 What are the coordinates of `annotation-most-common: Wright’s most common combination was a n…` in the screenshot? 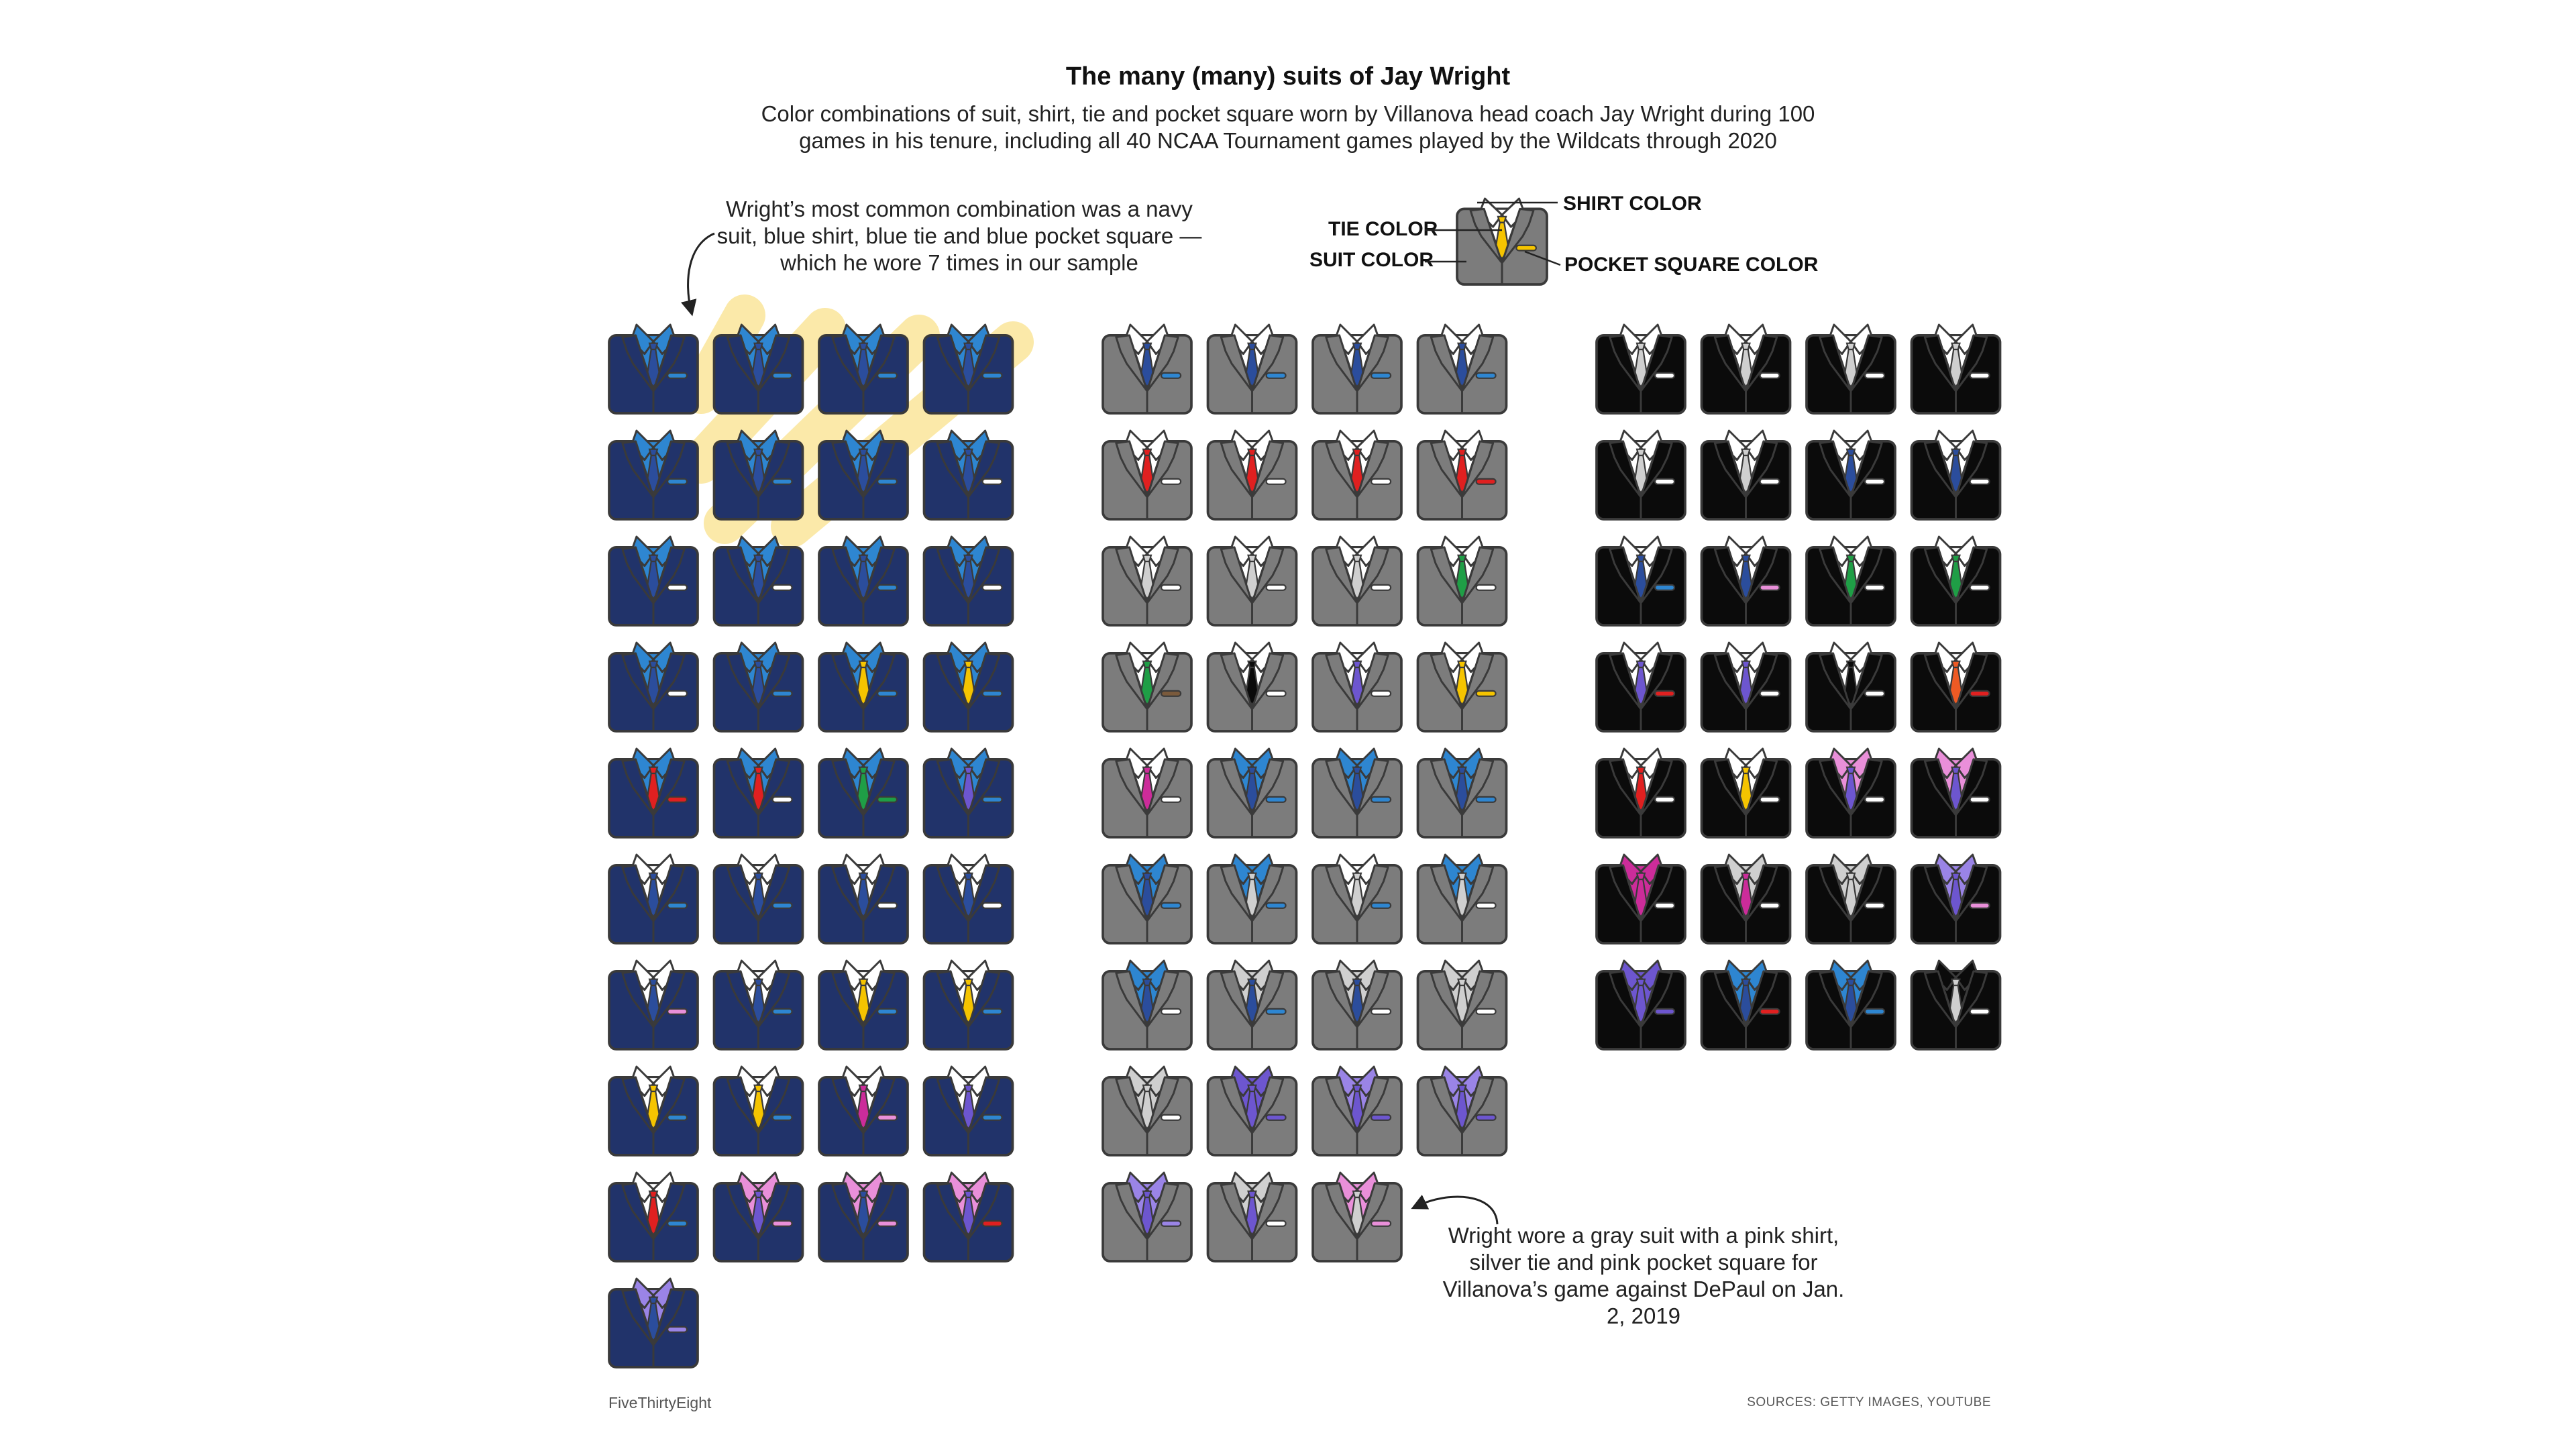 It's located at (959, 236).